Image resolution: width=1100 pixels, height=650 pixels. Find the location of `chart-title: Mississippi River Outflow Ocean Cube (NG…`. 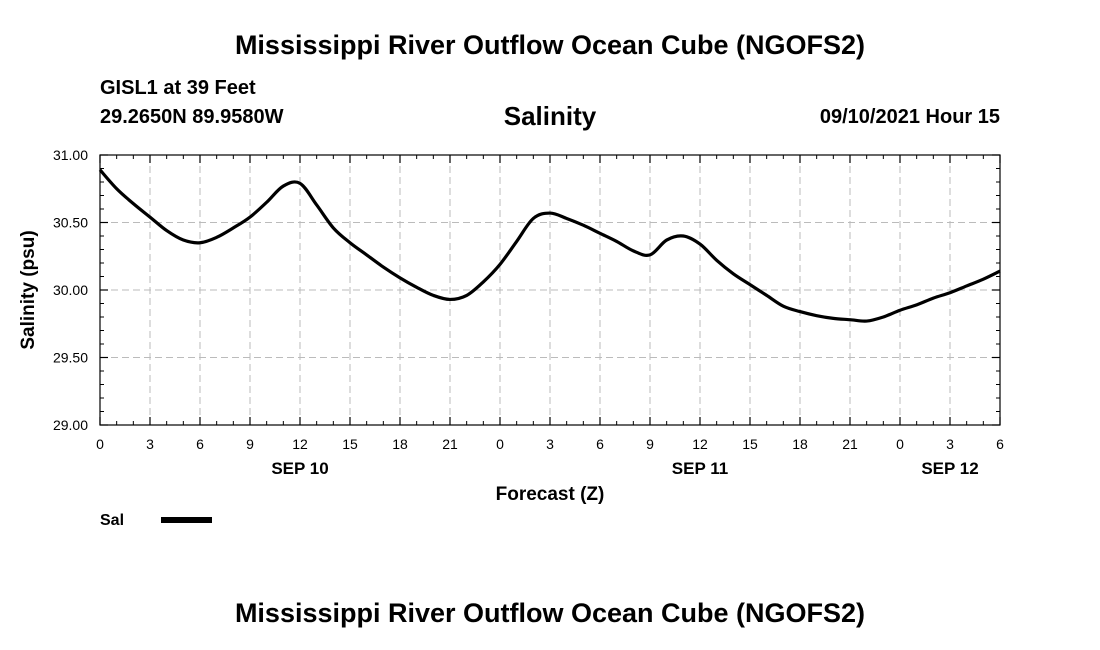

chart-title: Mississippi River Outflow Ocean Cube (NG… is located at coordinates (550, 45).